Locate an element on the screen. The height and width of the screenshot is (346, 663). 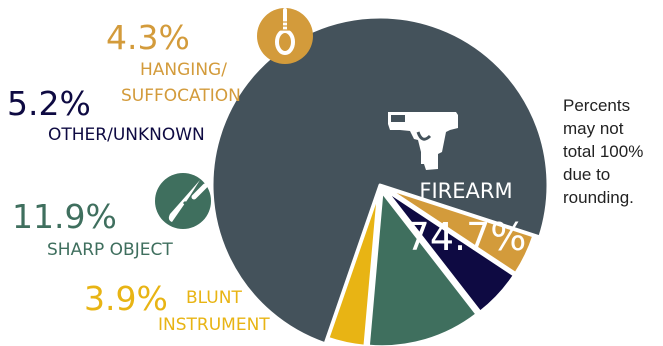
knife-icon is located at coordinates (183, 201).